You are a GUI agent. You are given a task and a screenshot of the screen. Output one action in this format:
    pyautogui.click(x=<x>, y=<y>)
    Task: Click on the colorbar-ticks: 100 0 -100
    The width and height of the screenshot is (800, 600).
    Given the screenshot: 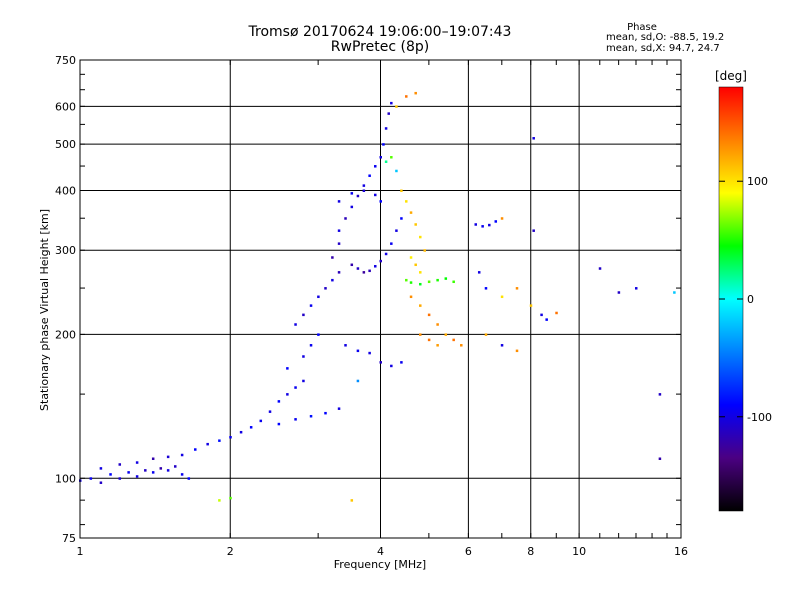 What is the action you would take?
    pyautogui.click(x=745, y=299)
    